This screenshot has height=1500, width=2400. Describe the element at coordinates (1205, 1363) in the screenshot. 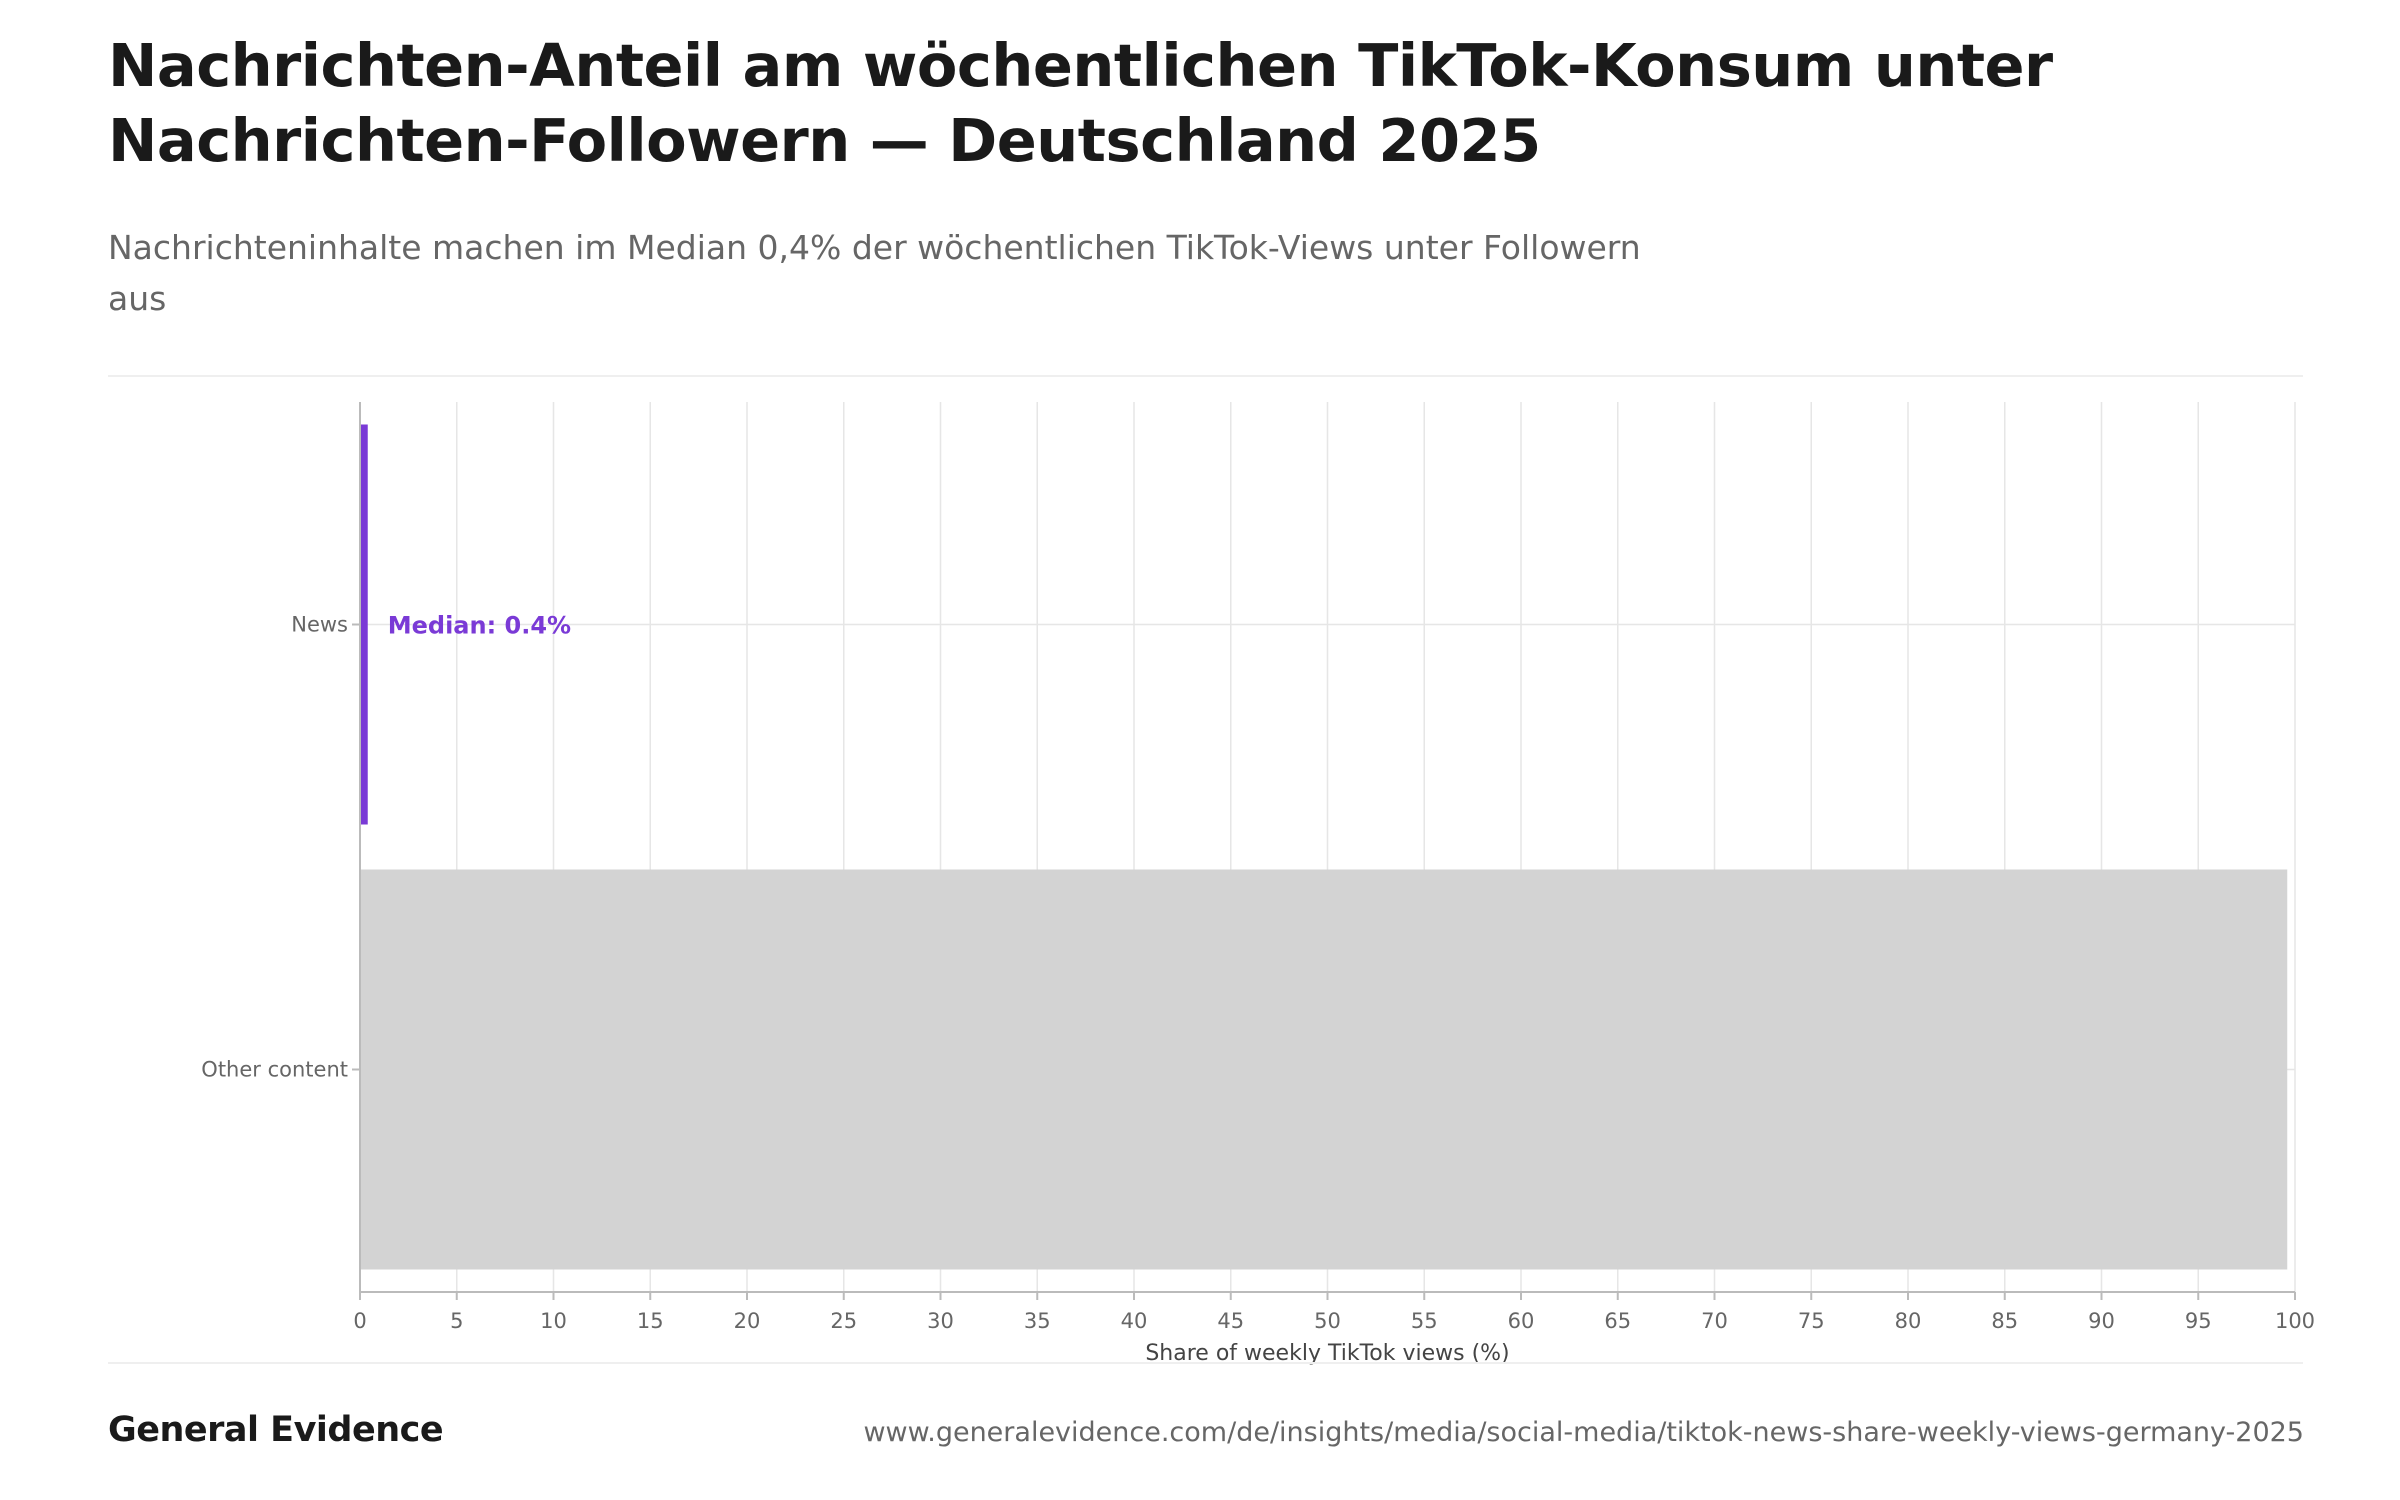

I see `bottom-divider` at that location.